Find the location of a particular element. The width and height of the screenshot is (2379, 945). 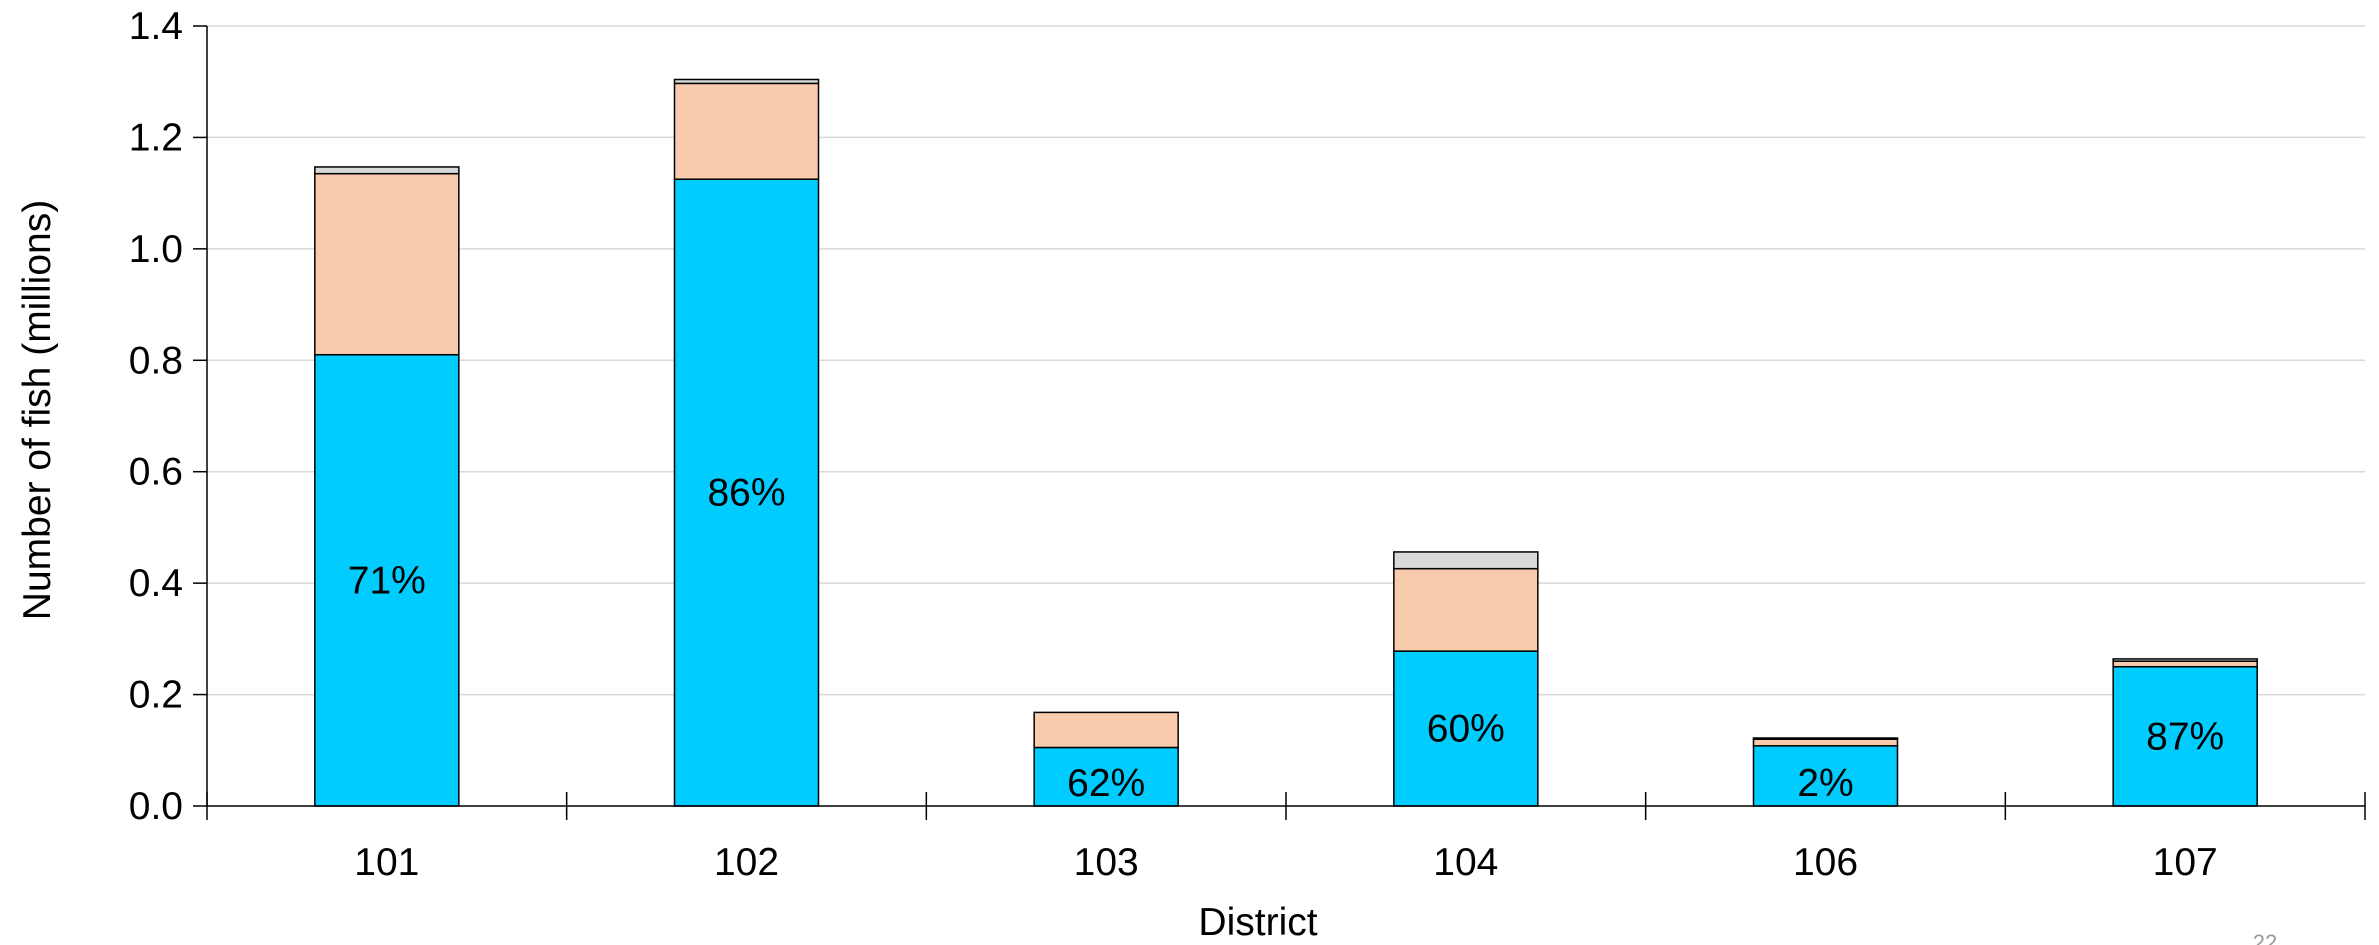

data-label: 86% is located at coordinates (746, 493).